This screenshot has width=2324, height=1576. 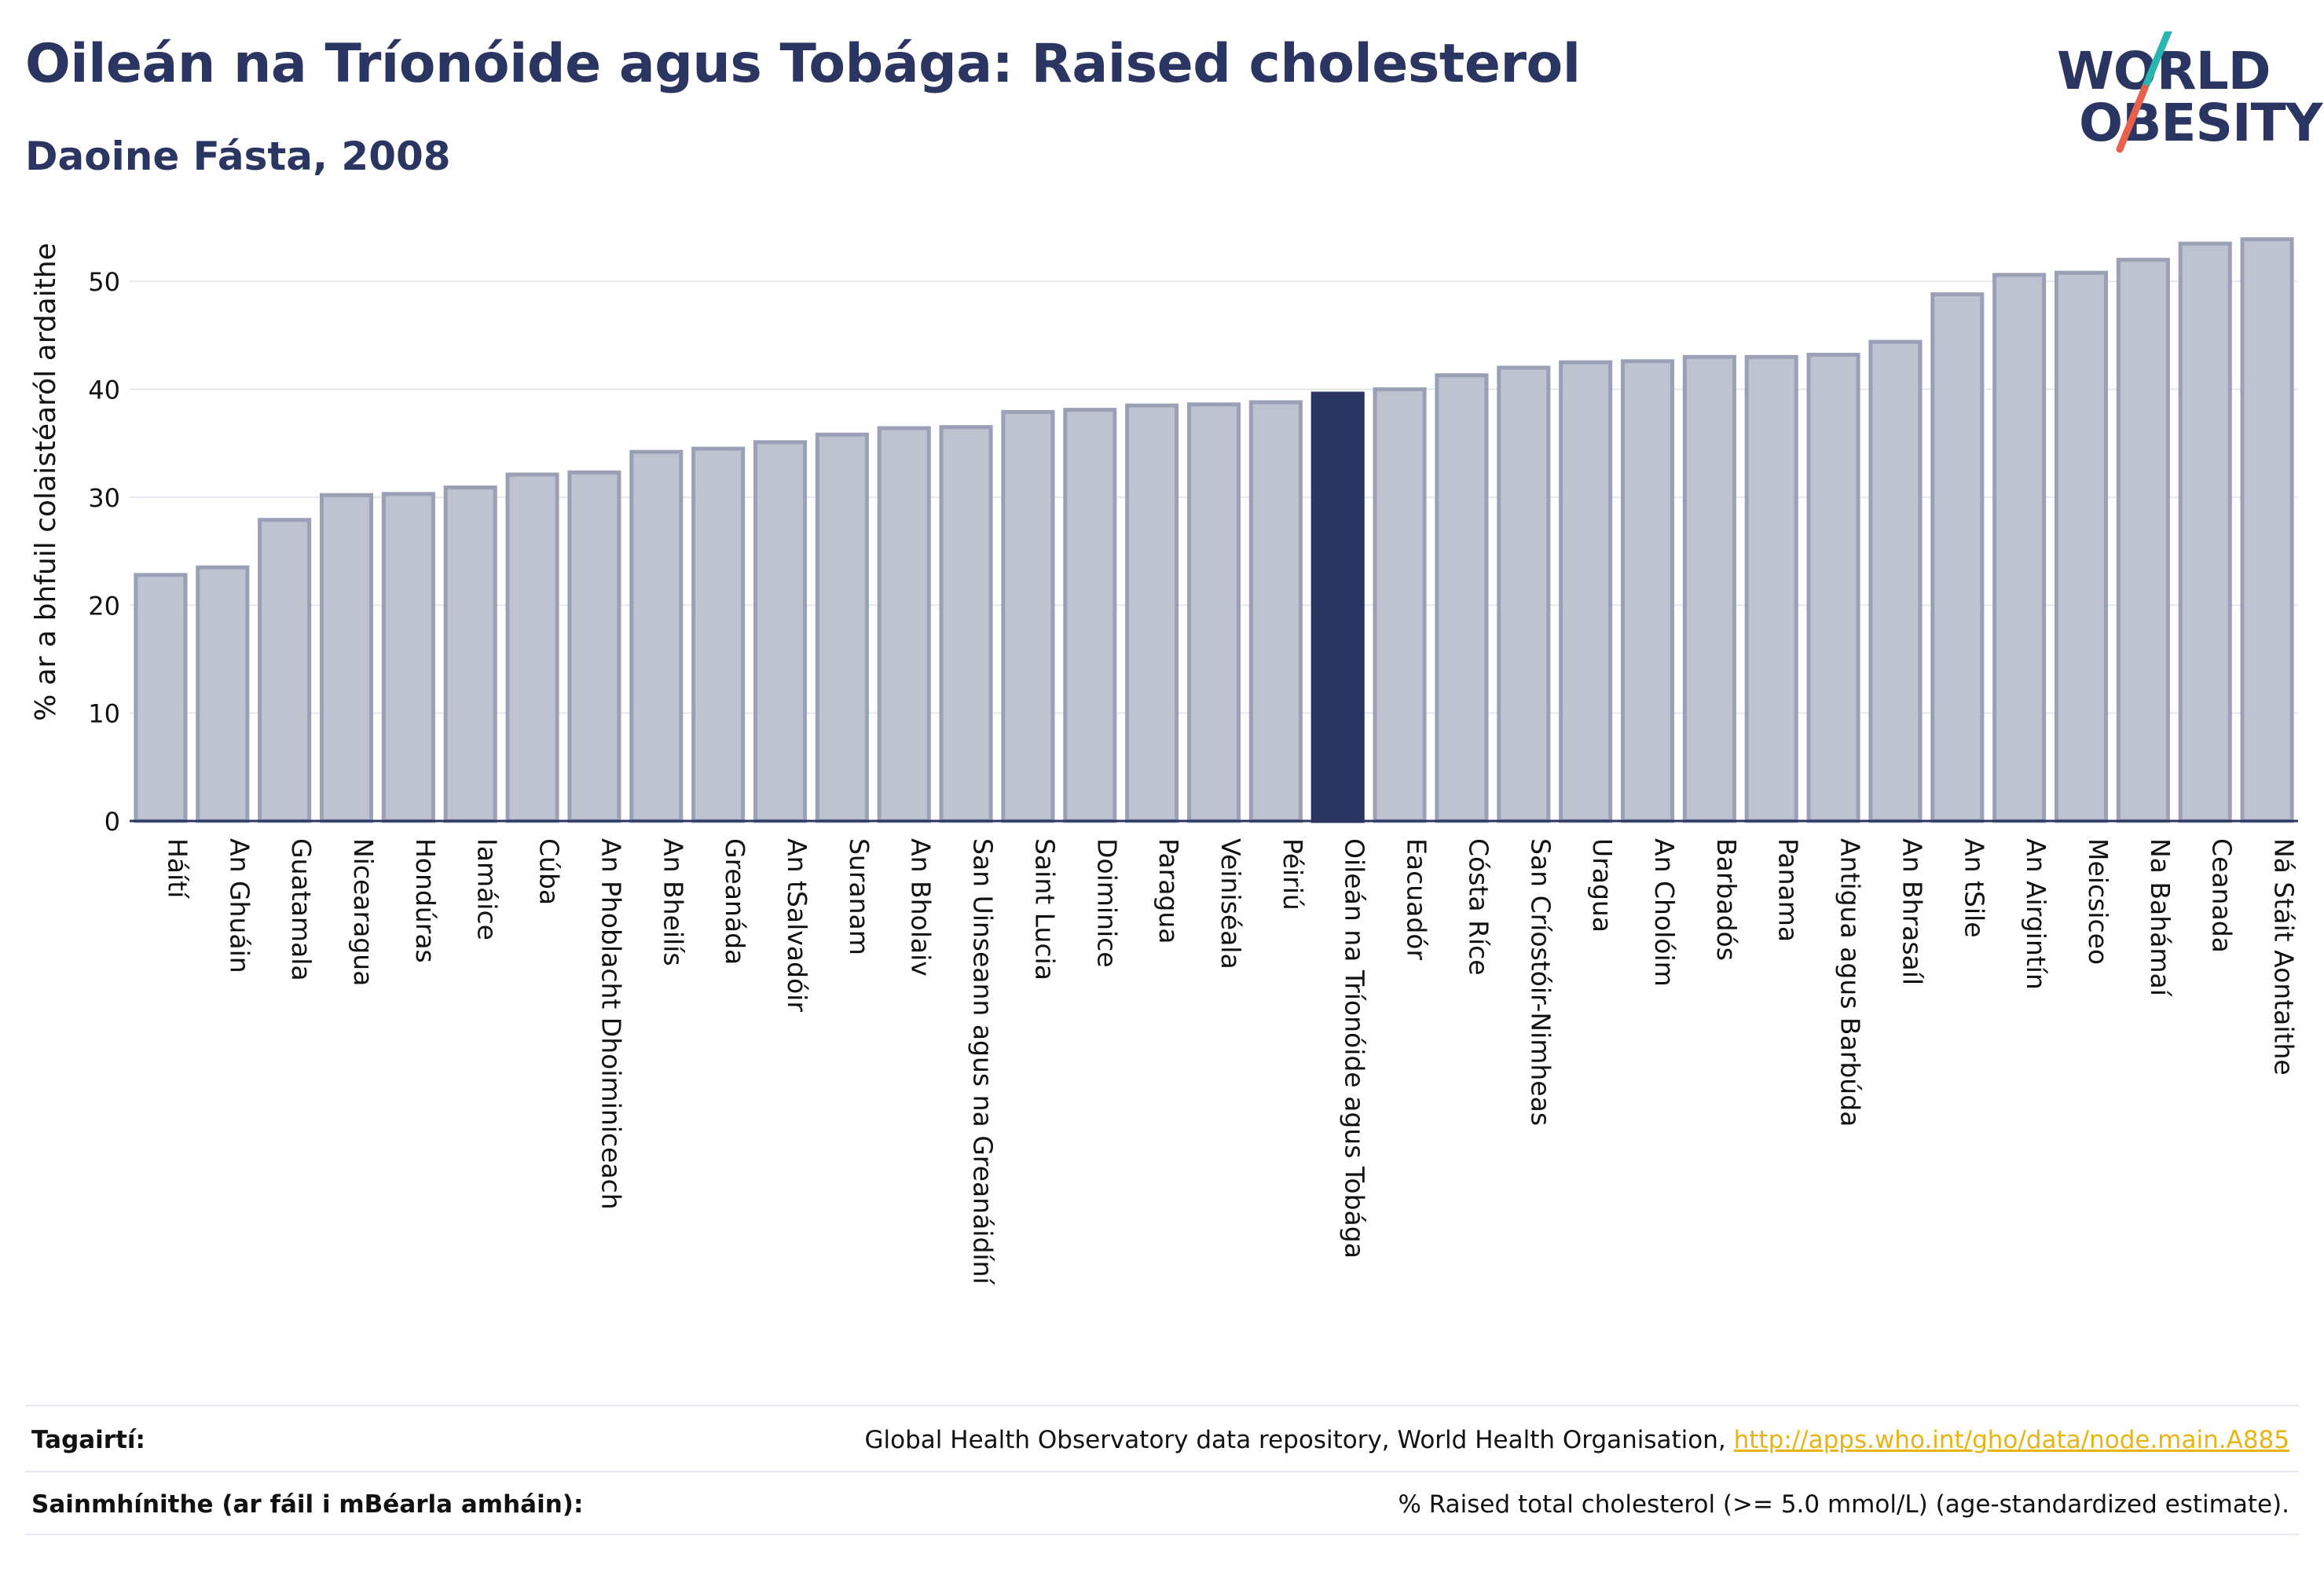 What do you see at coordinates (1850, 982) in the screenshot?
I see `x-tick-label: Antigua agus Barbúda` at bounding box center [1850, 982].